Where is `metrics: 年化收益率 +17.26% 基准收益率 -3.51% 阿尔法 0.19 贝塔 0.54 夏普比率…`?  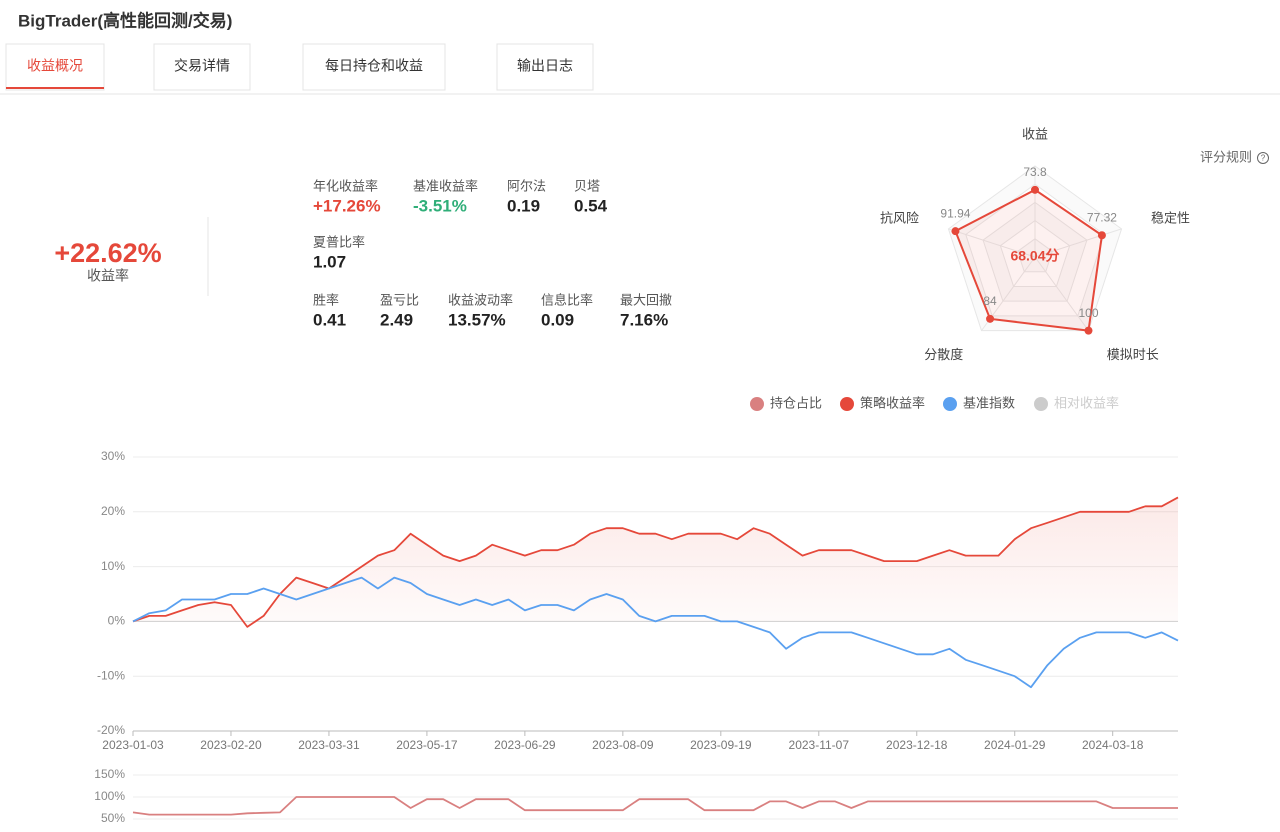
metrics: 年化收益率 +17.26% 基准收益率 -3.51% 阿尔法 0.19 贝塔 0.54 夏普比率… is located at coordinates (492, 253).